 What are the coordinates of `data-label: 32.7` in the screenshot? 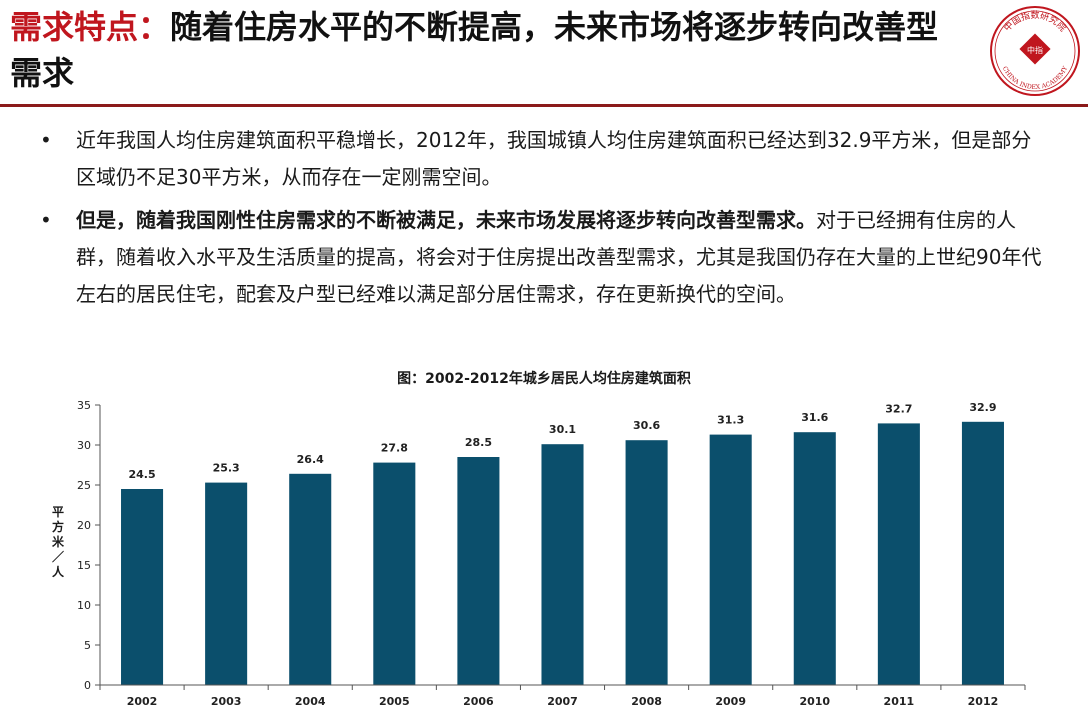 It's located at (898, 408).